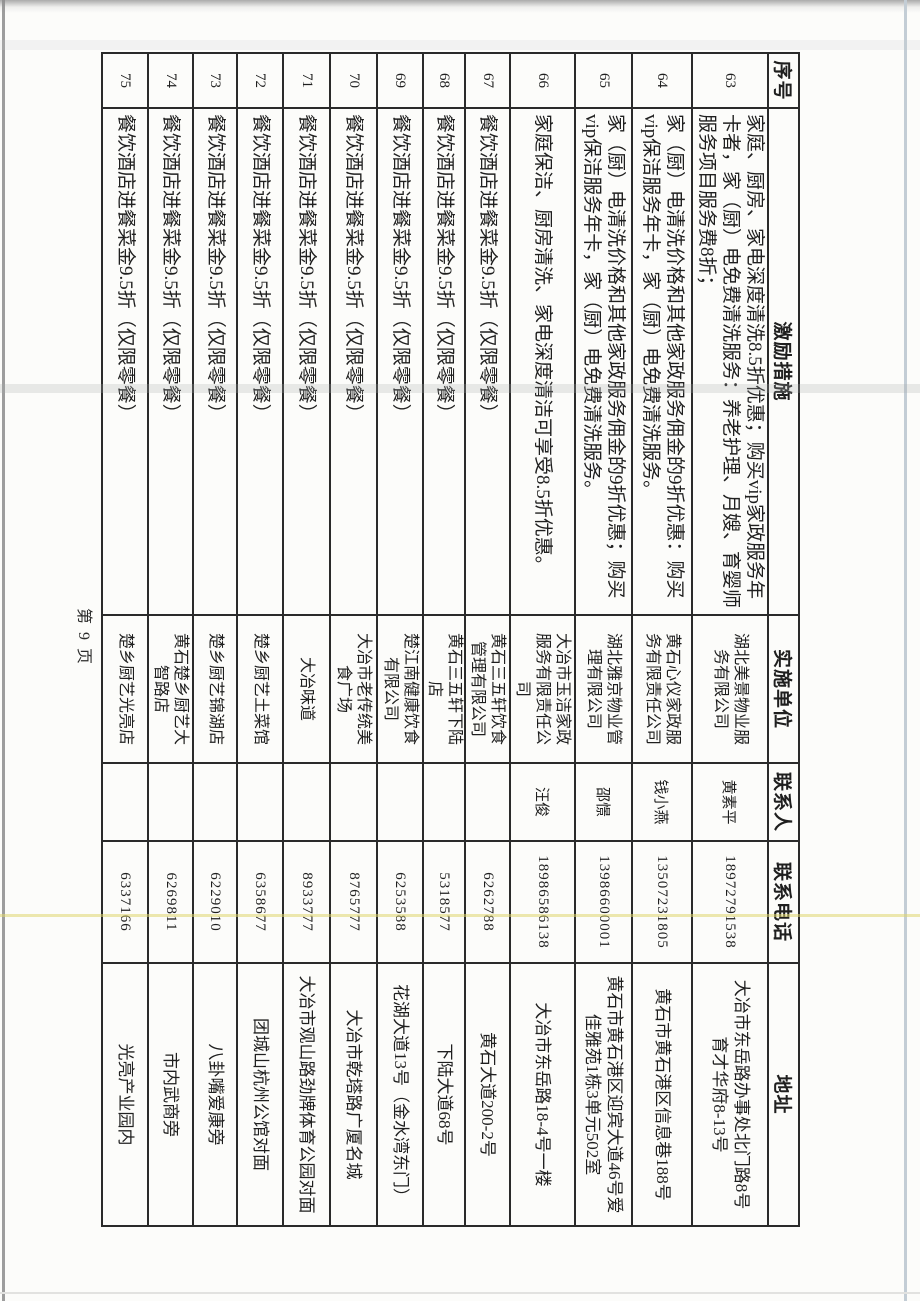 Image resolution: width=920 pixels, height=1301 pixels. I want to click on cell-serial: 72, so click(260, 80).